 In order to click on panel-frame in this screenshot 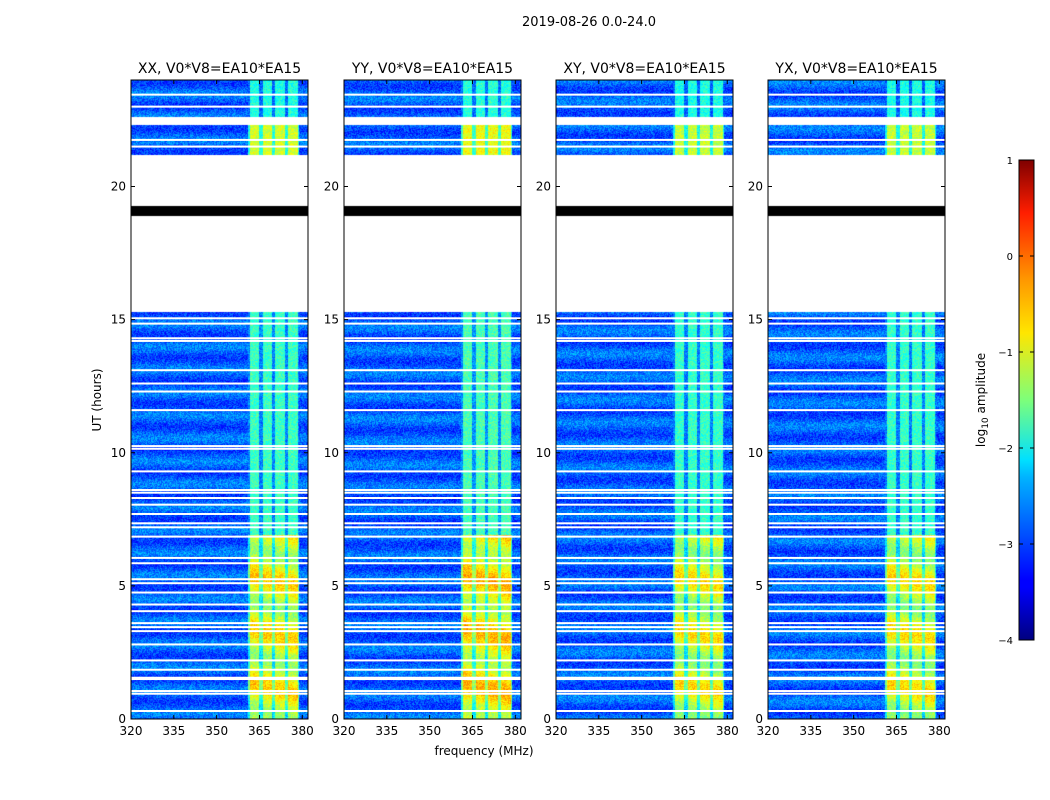, I will do `click(644, 399)`.